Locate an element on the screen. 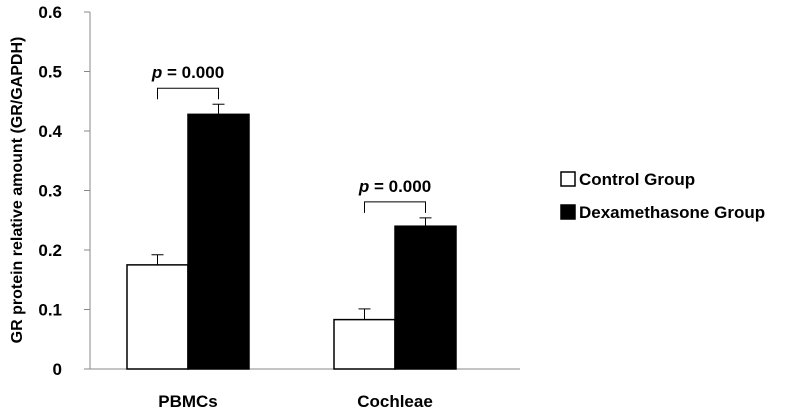 The height and width of the screenshot is (417, 785). y-tick-label: 0.4 is located at coordinates (50, 131).